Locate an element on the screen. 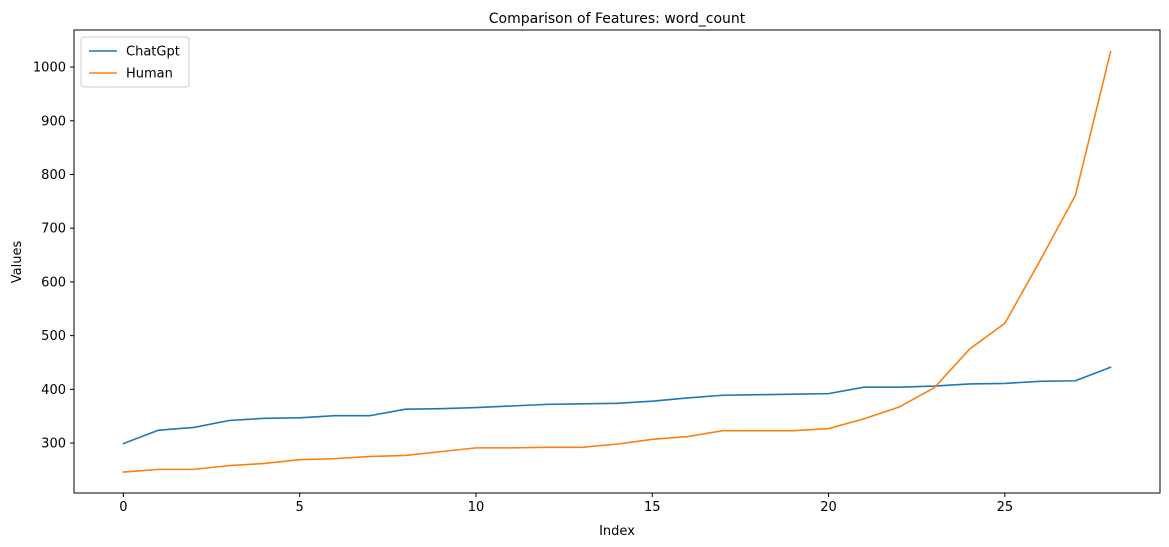 The image size is (1169, 547). y-tick-label: 900 is located at coordinates (53, 121).